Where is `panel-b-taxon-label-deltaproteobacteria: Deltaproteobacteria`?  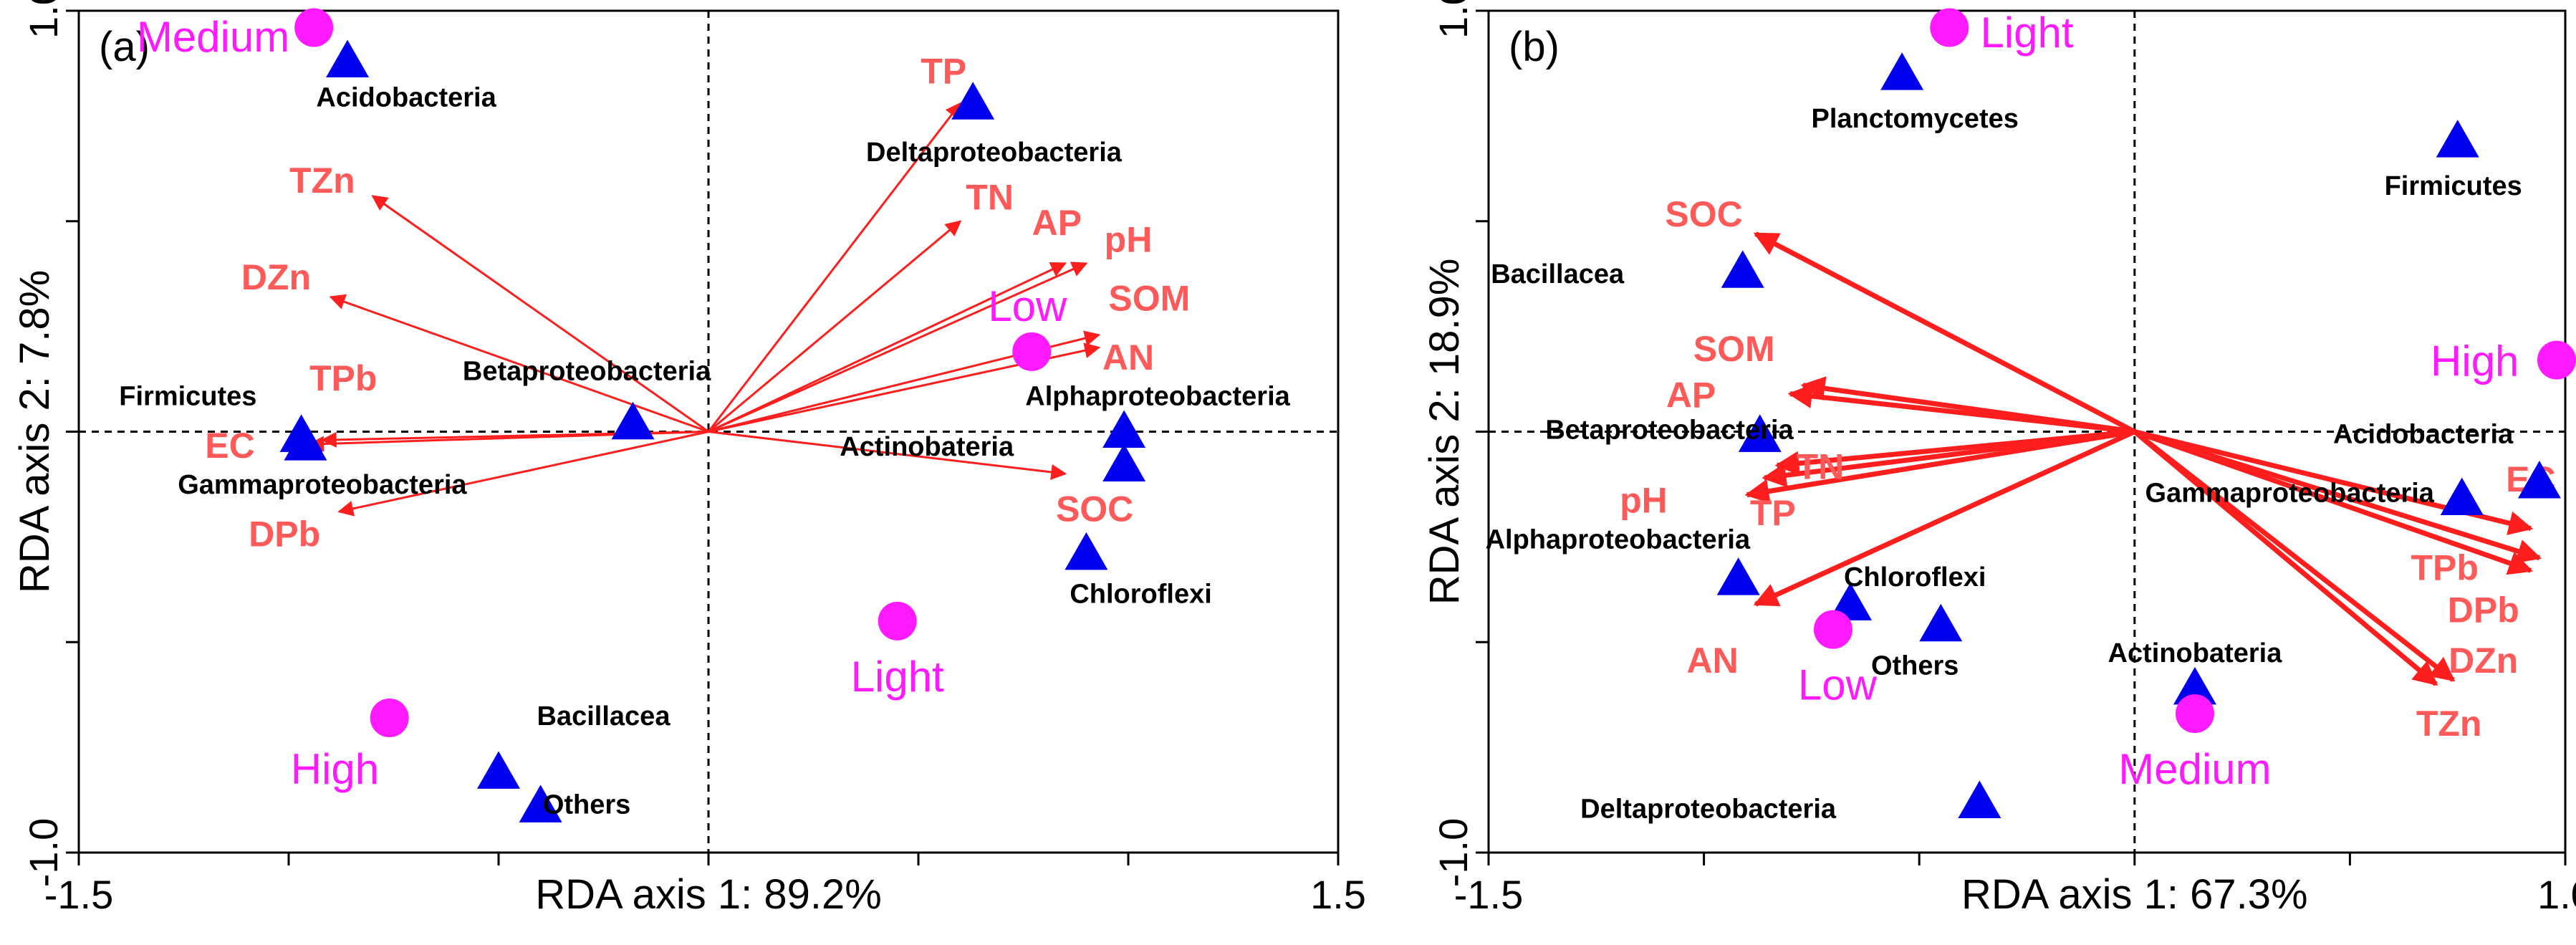
panel-b-taxon-label-deltaproteobacteria: Deltaproteobacteria is located at coordinates (1709, 809).